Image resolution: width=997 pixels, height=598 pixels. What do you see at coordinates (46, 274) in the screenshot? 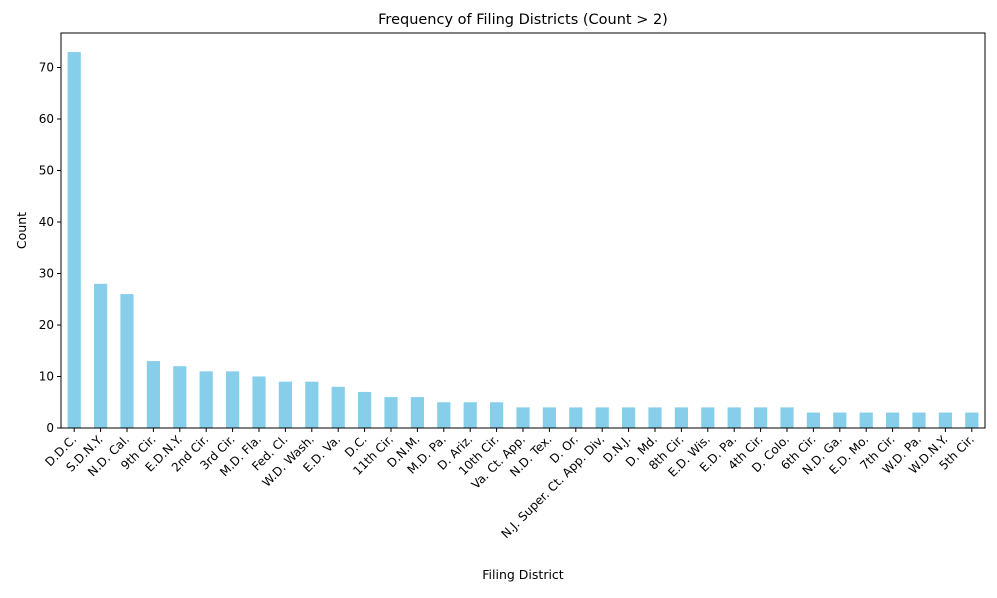
I see `y-tick-label: 30` at bounding box center [46, 274].